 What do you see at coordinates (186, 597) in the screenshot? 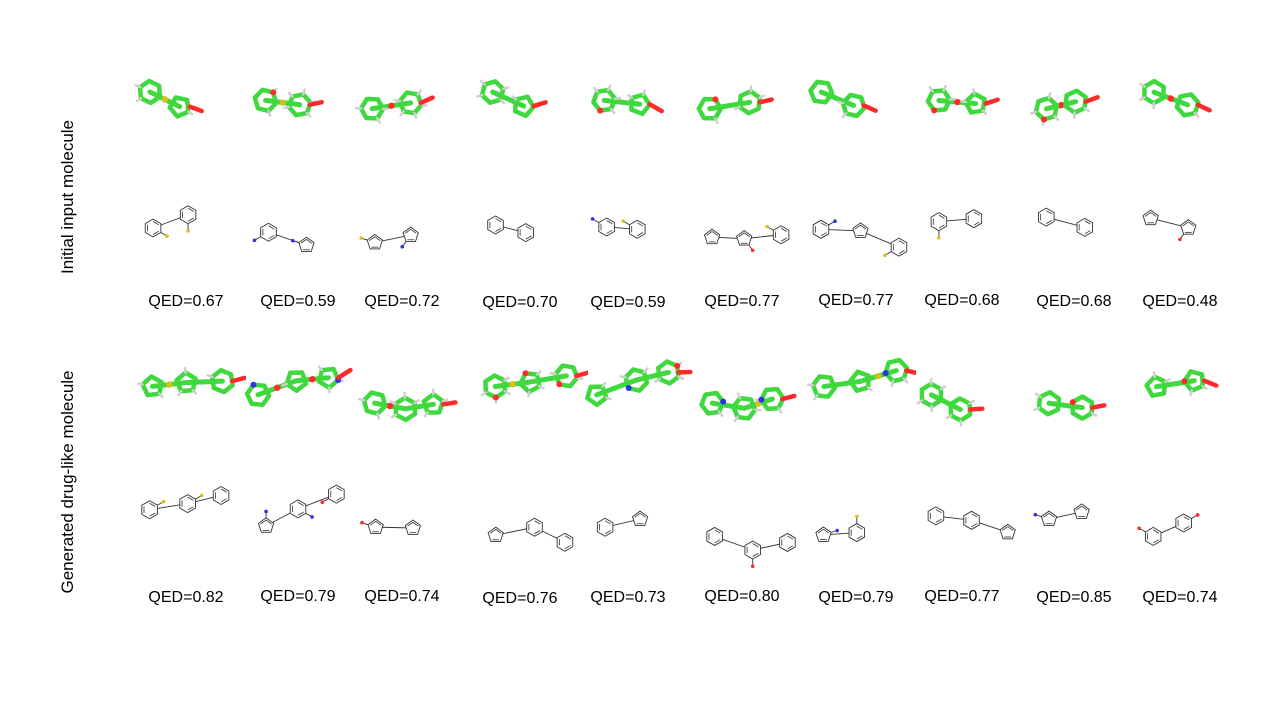
I see `generated-qed-label-1: QED=0.82` at bounding box center [186, 597].